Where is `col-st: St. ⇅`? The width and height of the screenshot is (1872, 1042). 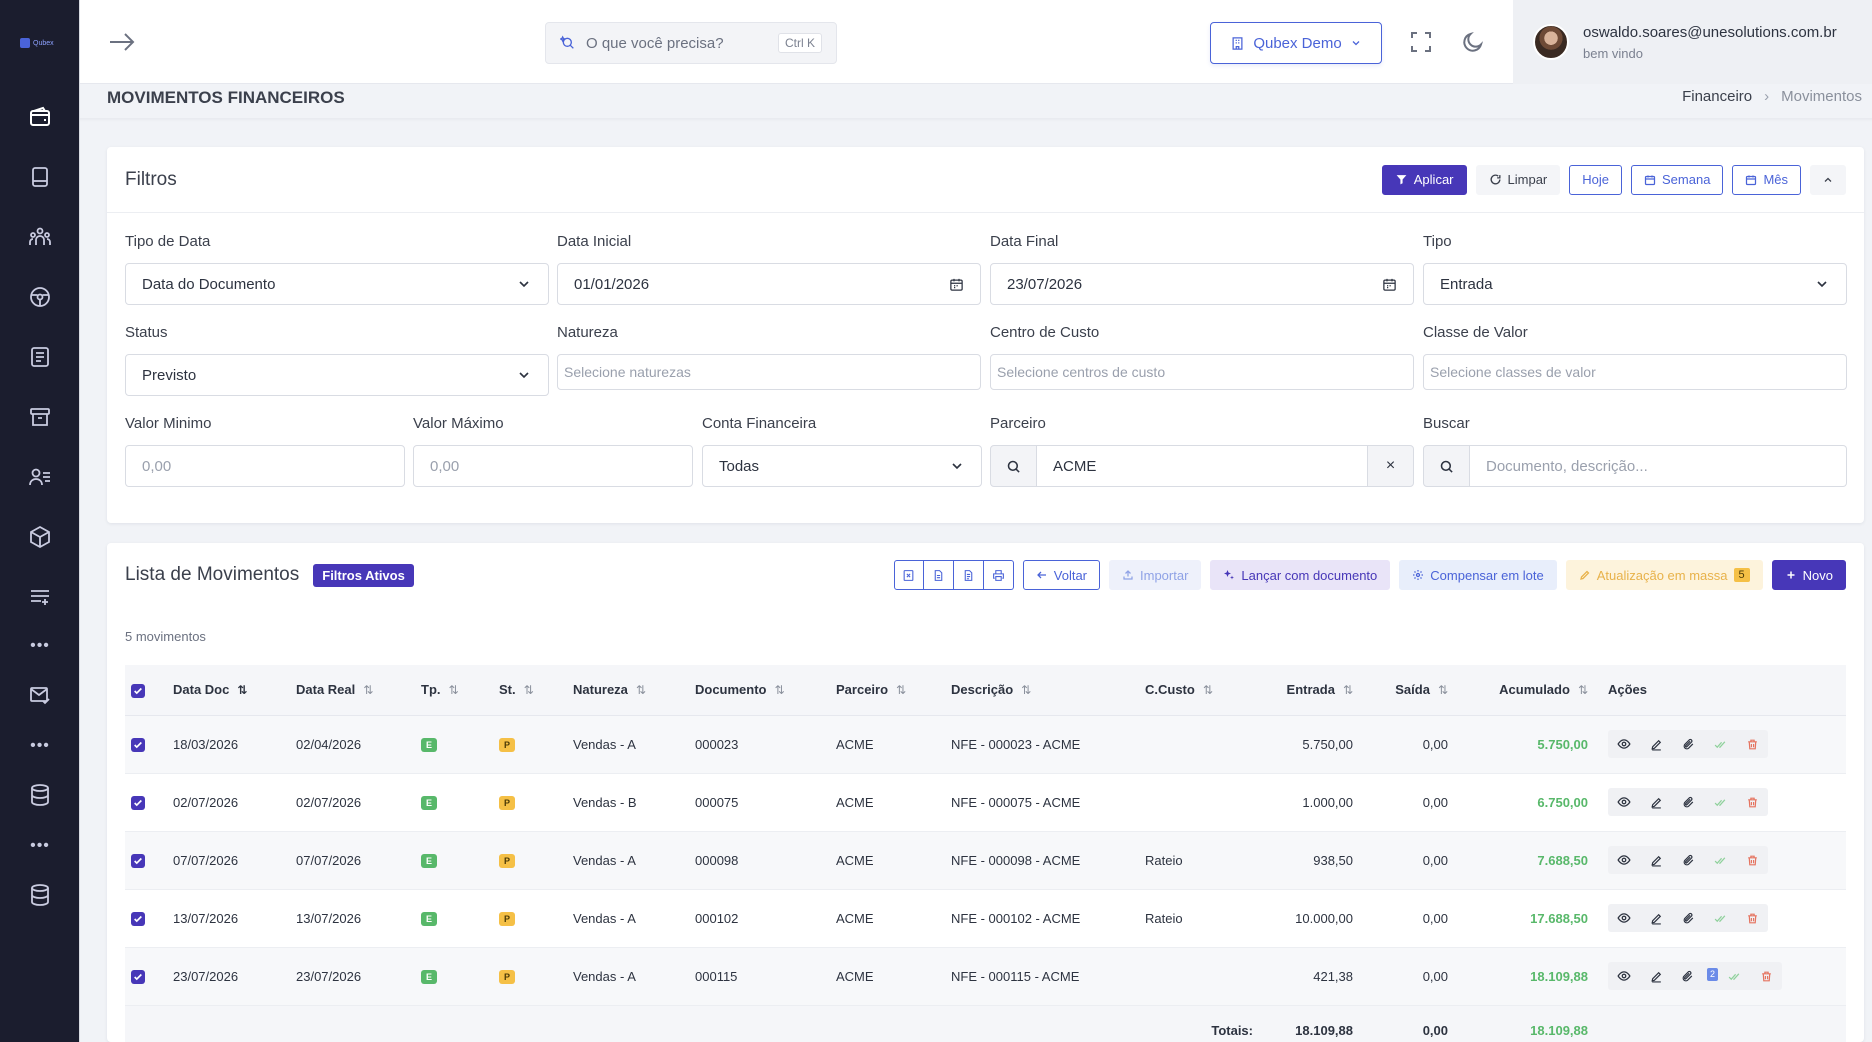
col-st: St. ⇅ is located at coordinates (530, 690).